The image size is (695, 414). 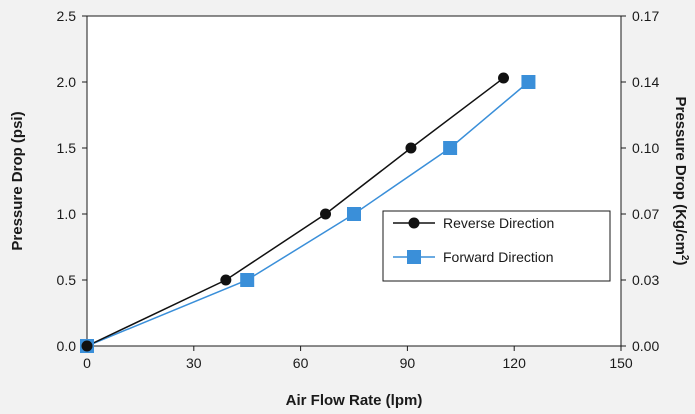 I want to click on y-tick-label: 2.5, so click(x=67, y=16).